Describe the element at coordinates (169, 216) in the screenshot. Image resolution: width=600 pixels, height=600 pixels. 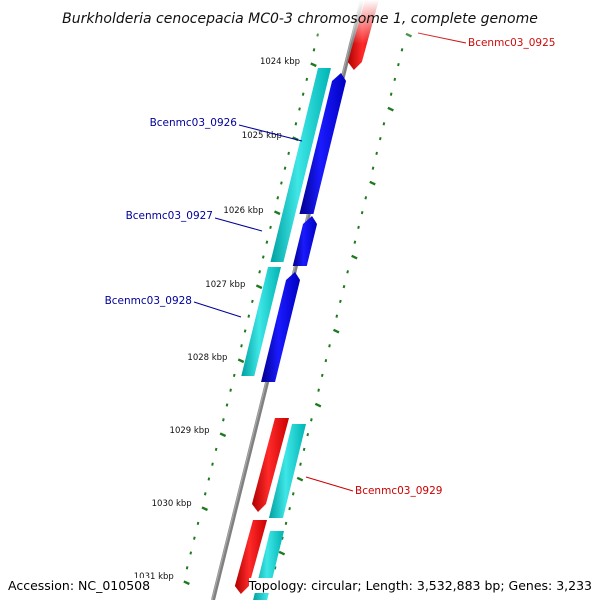
I see `gene-label: Bcenmc03_0927` at that location.